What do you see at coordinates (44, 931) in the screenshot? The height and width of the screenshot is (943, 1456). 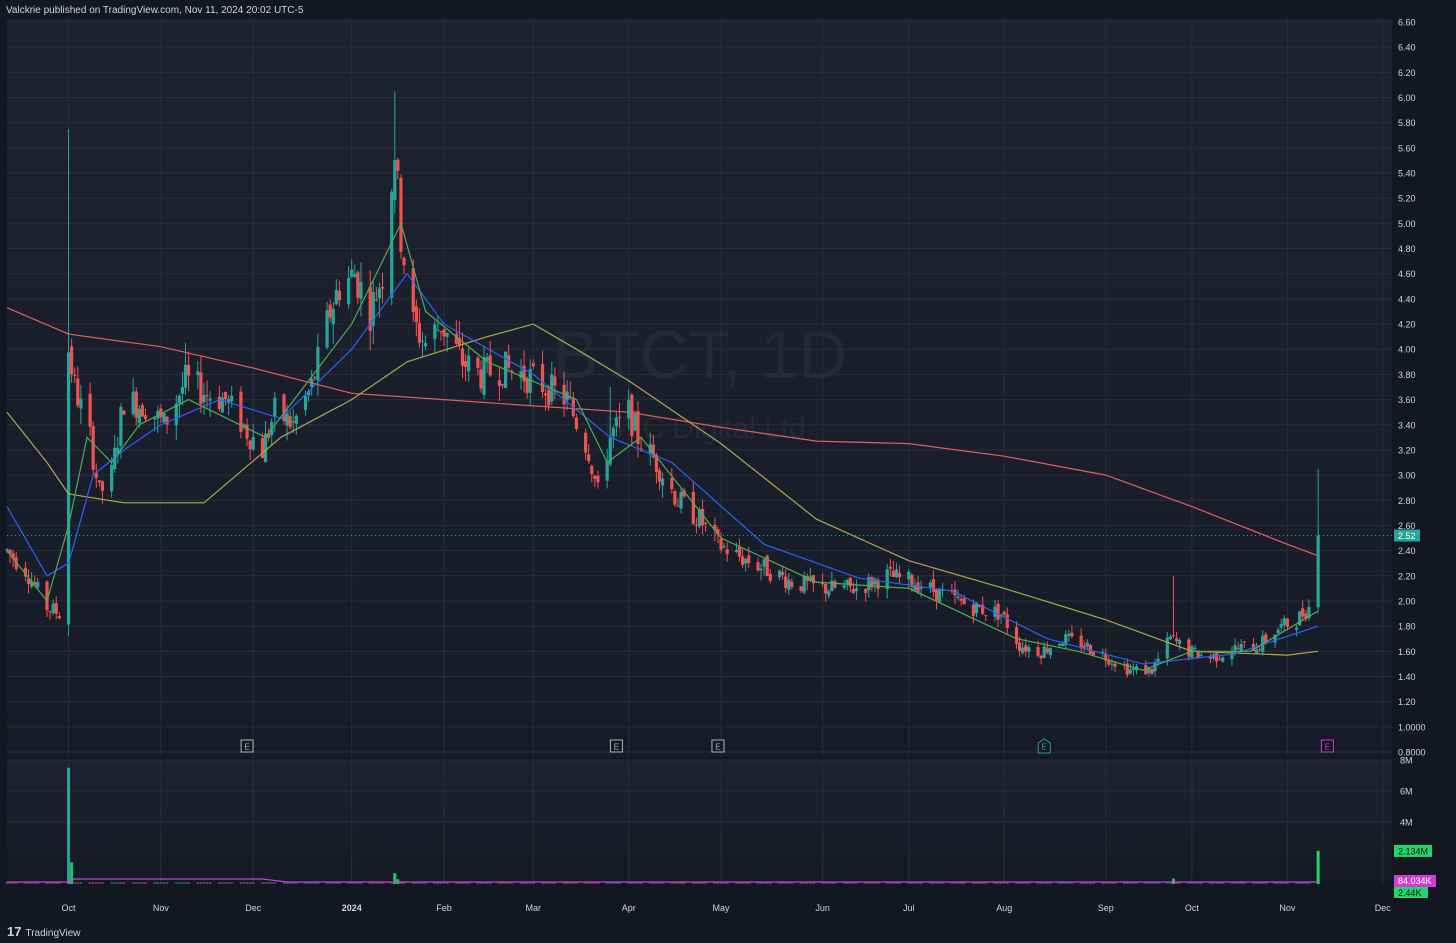 I see `tradingview-logo: 17 TradingView` at bounding box center [44, 931].